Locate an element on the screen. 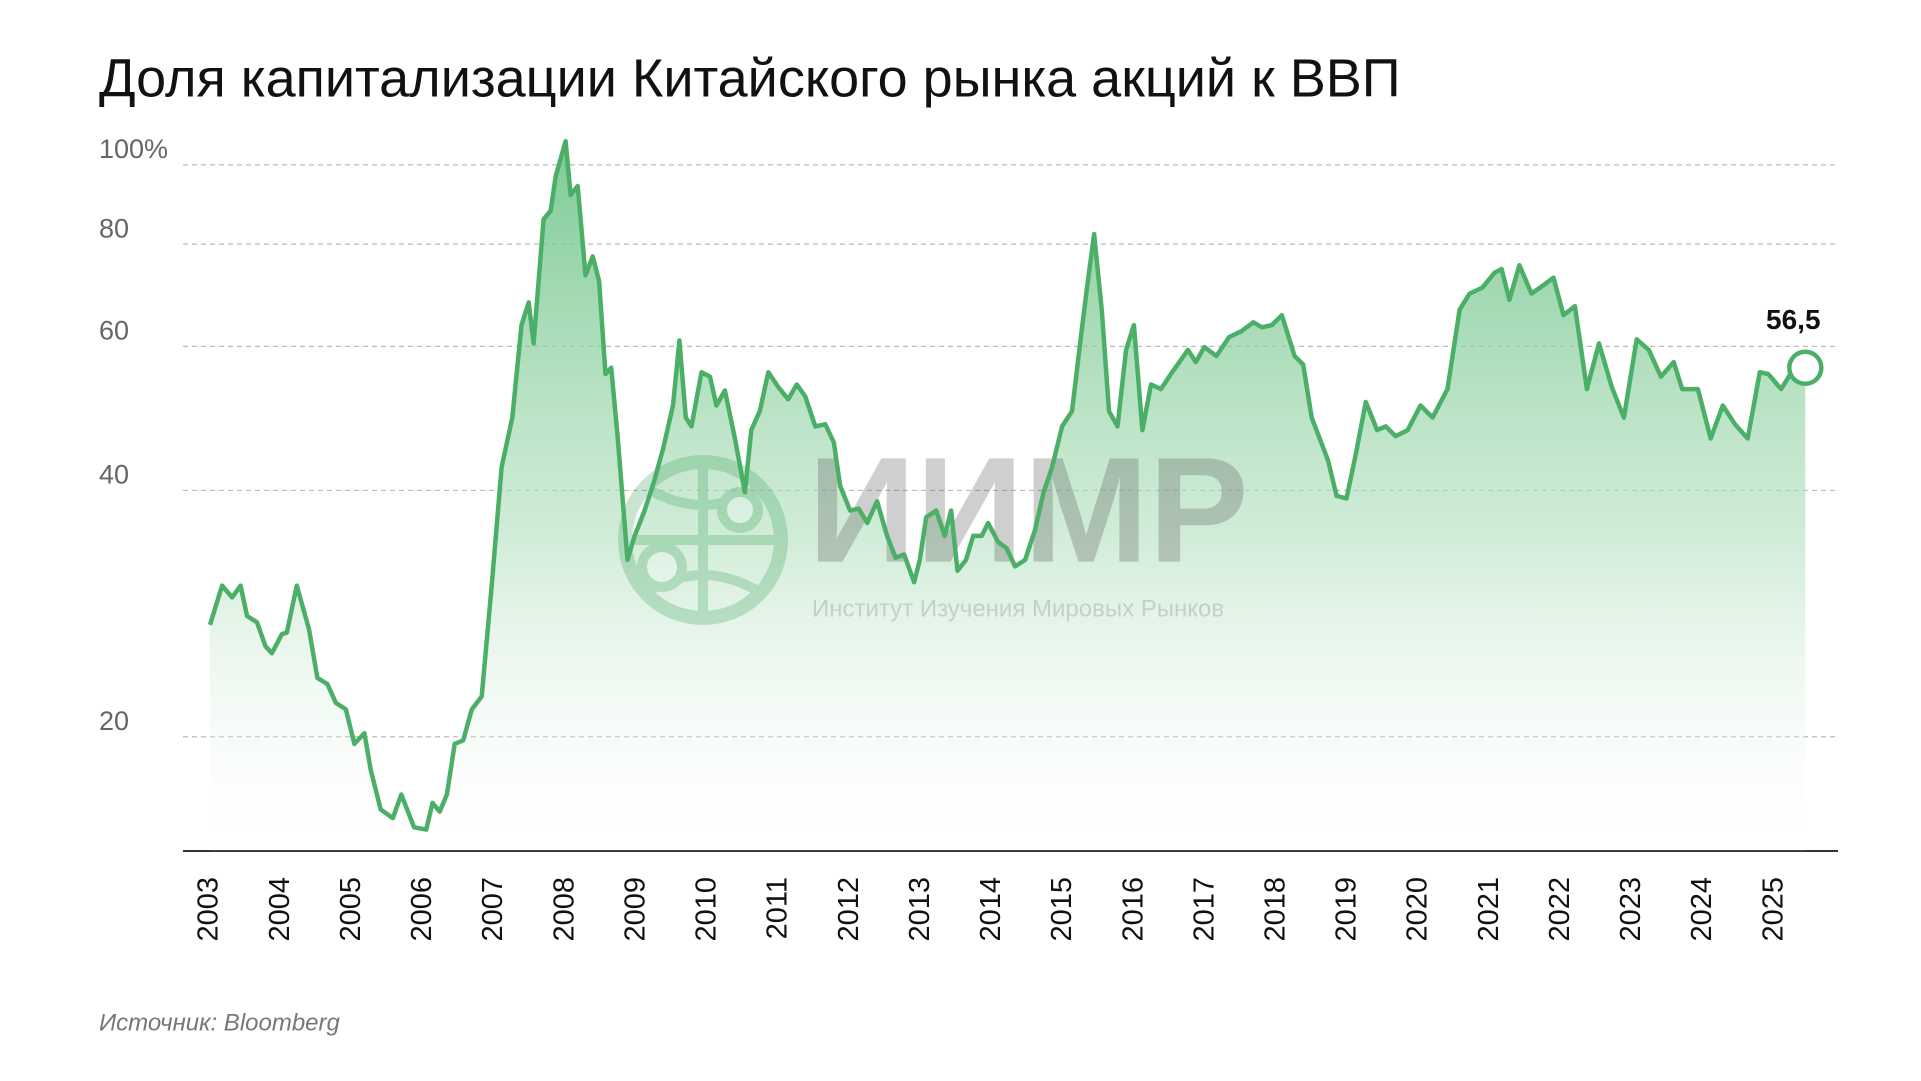 Image resolution: width=1921 pixels, height=1081 pixels. x-tick-label: 2004 is located at coordinates (280, 909).